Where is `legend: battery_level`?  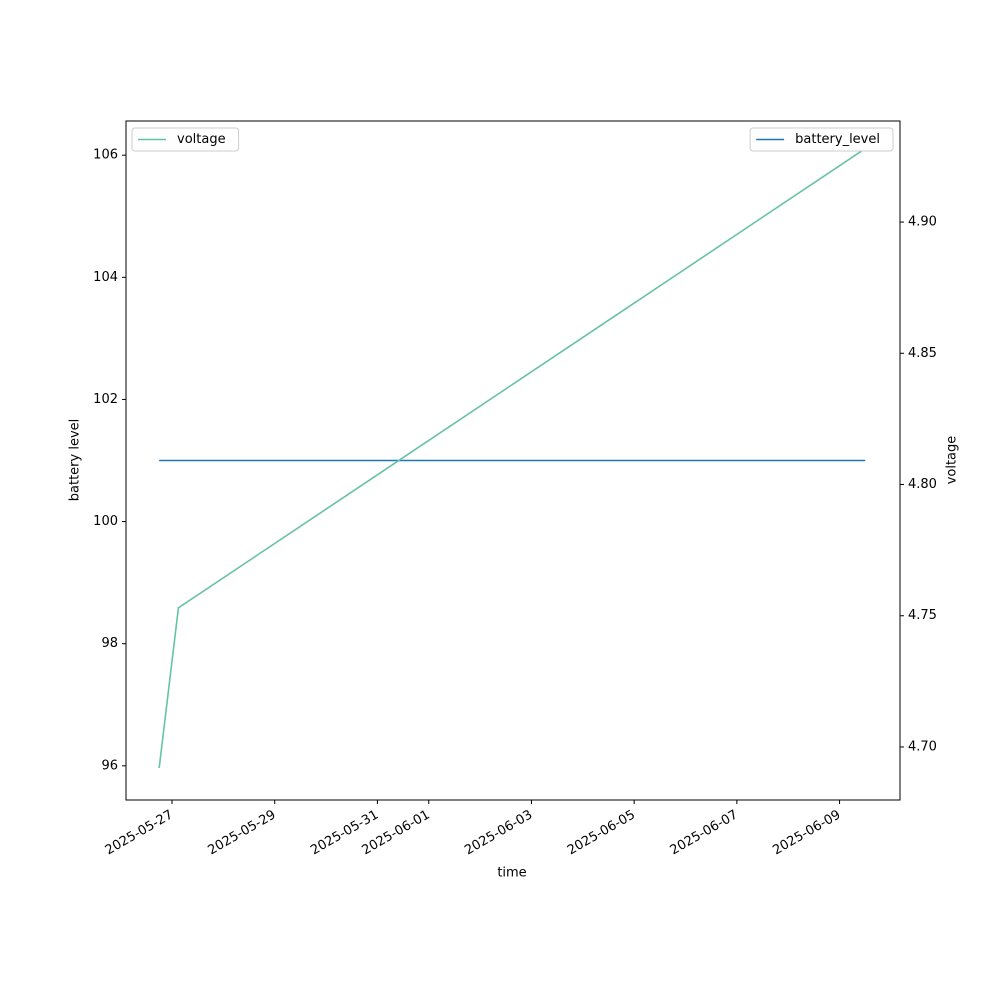
legend: battery_level is located at coordinates (821, 139).